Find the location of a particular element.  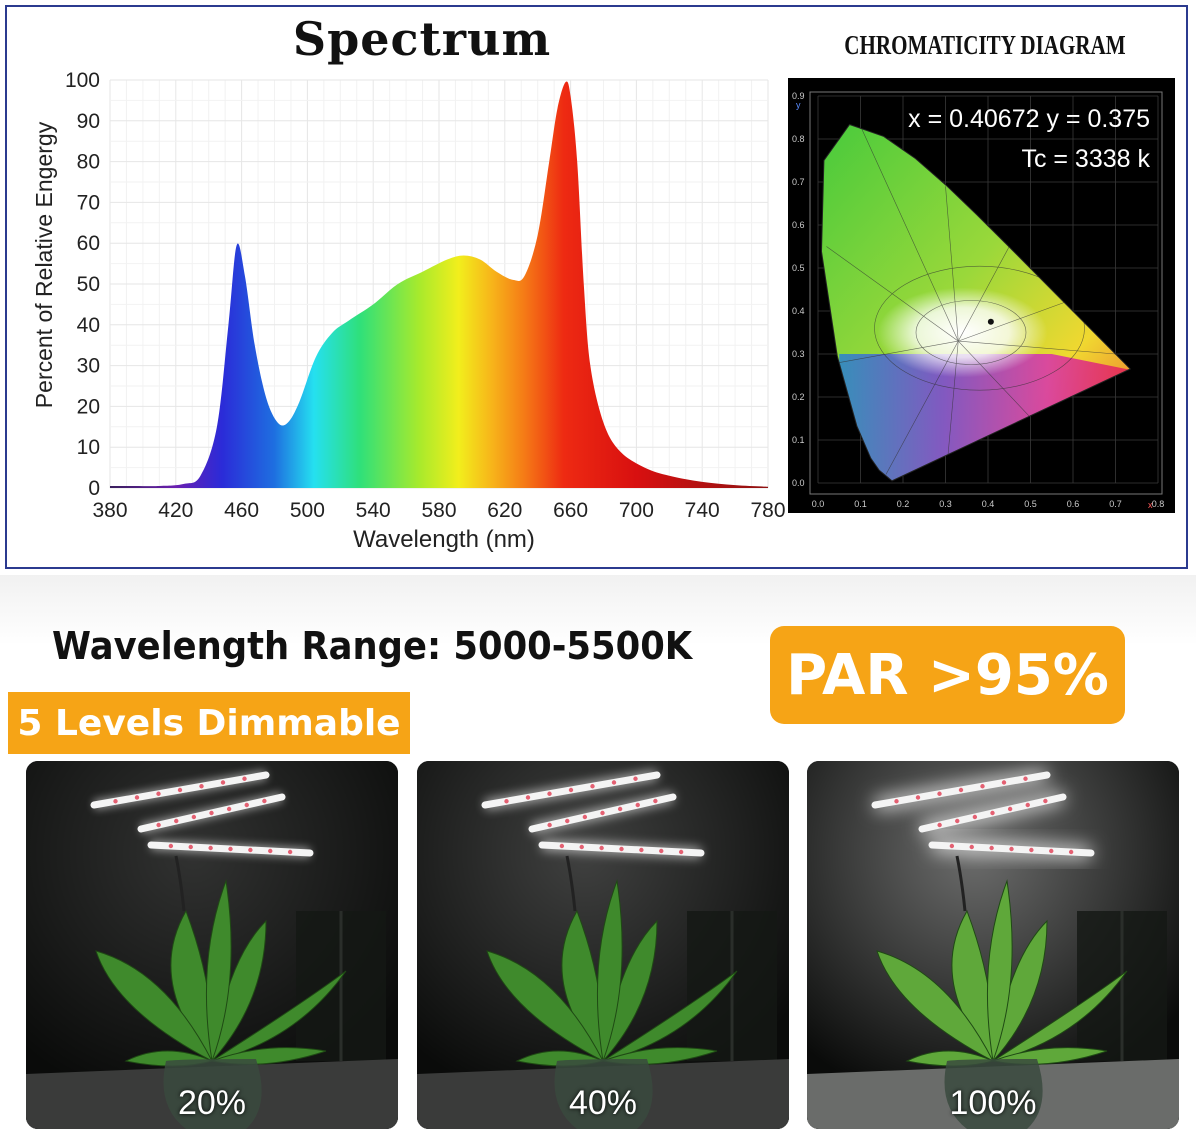

chroma-x-tick-label: 0.4 is located at coordinates (988, 504).